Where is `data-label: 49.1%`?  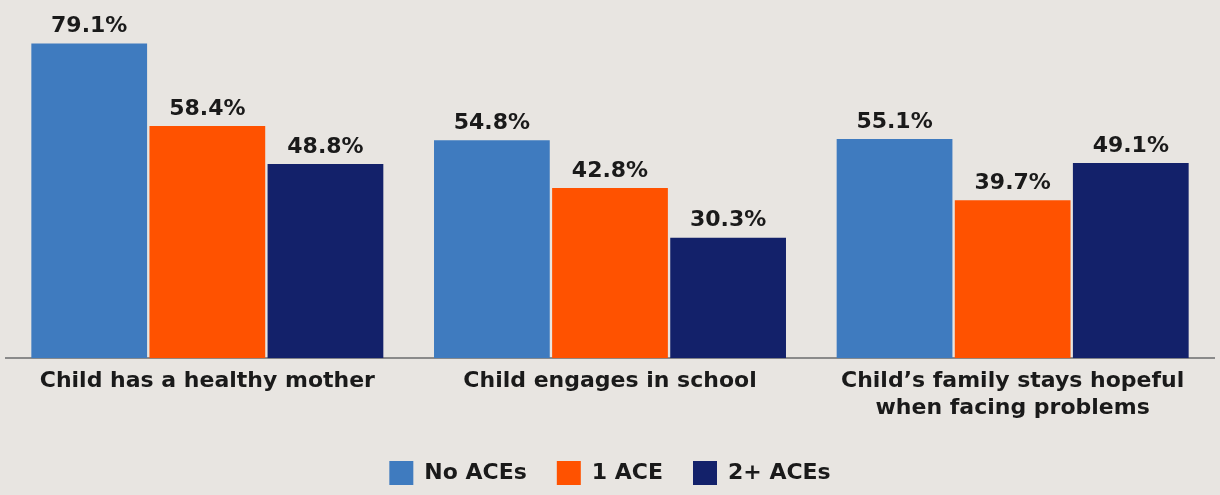
data-label: 49.1% is located at coordinates (1130, 144).